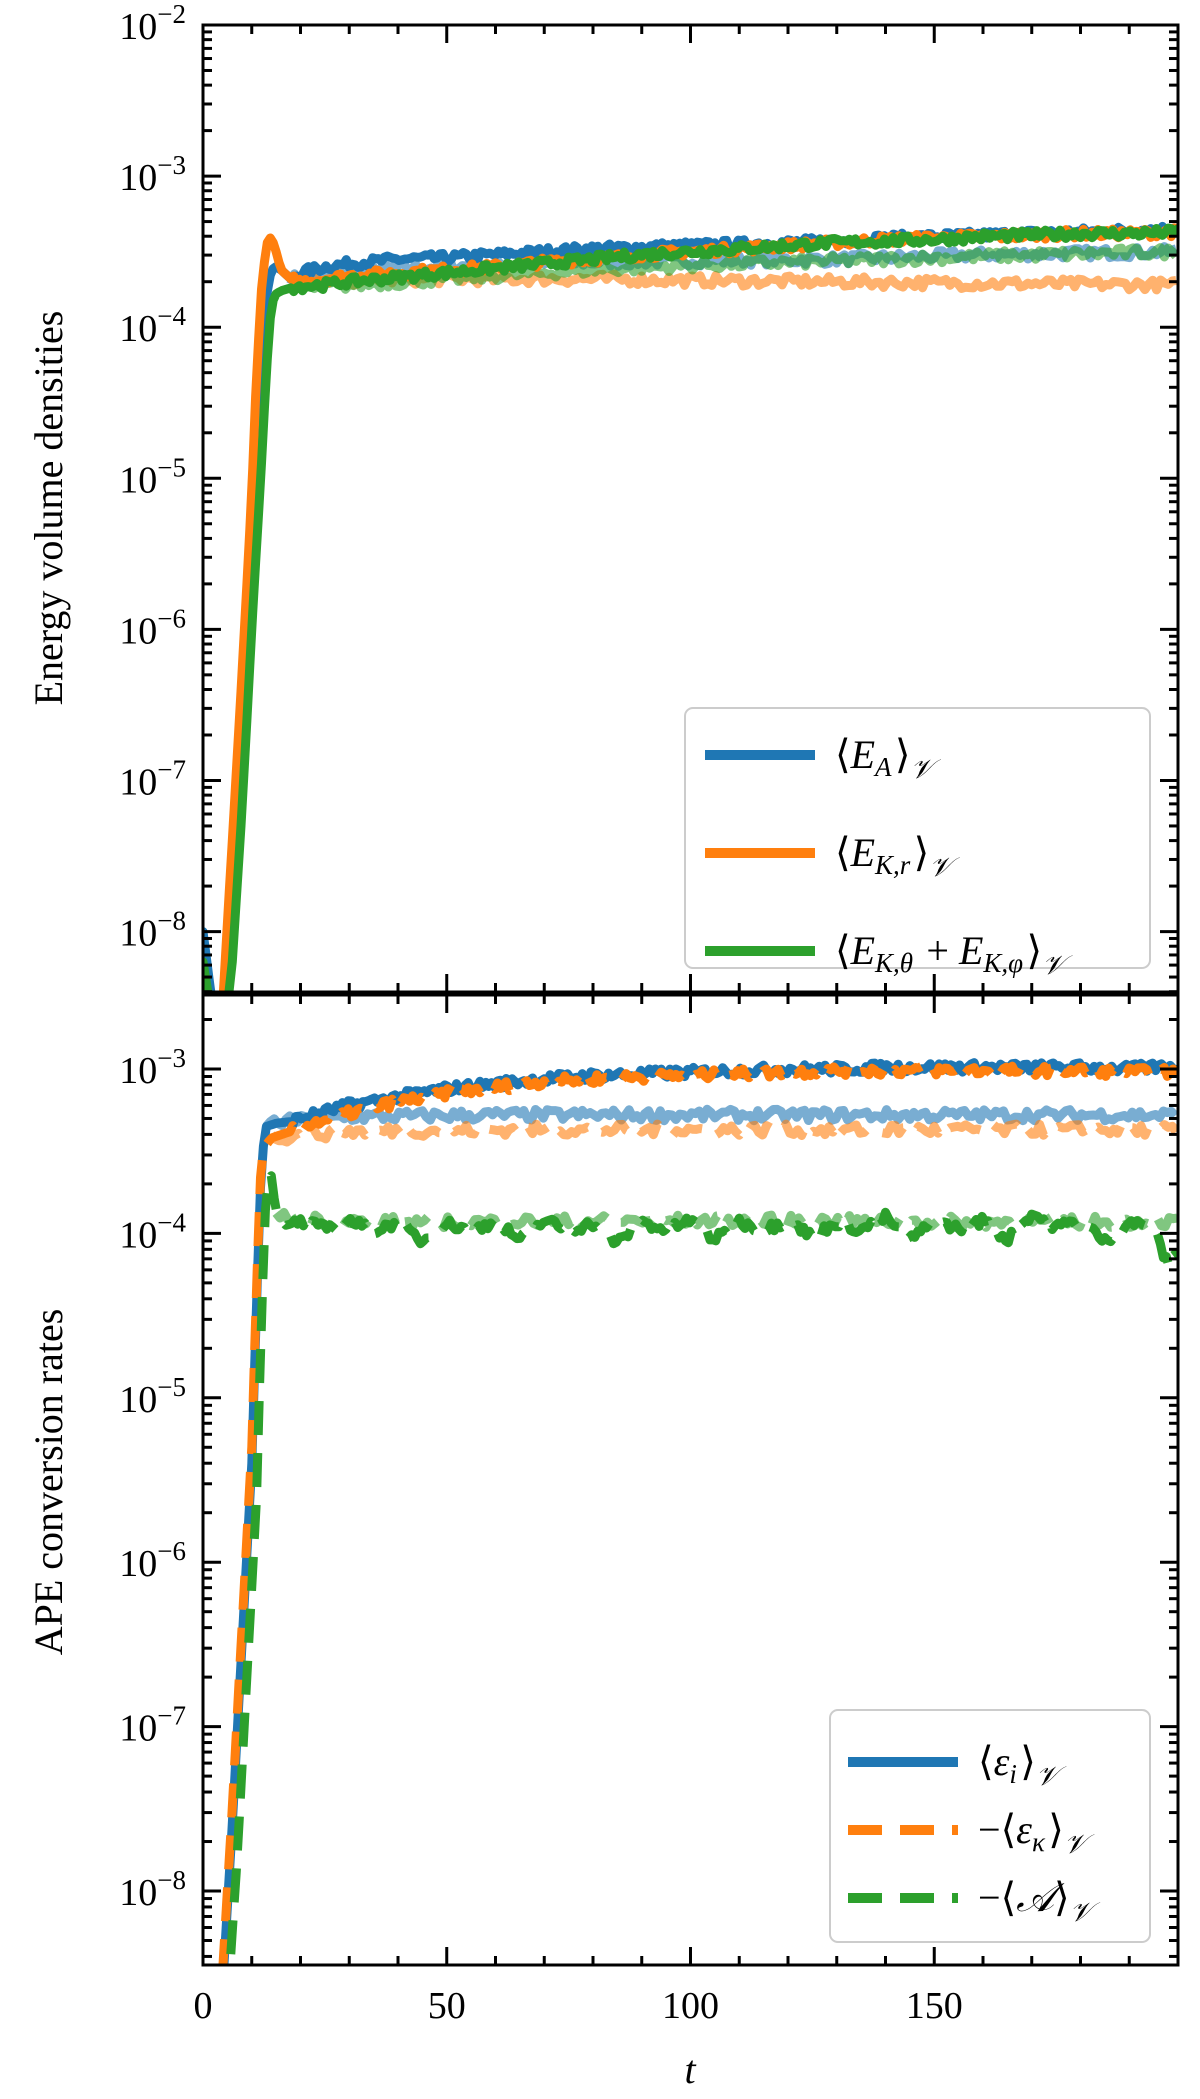 The width and height of the screenshot is (1200, 2099). Describe the element at coordinates (1039, 1901) in the screenshot. I see `legend-entry: −⟨𝒜⟩𝒱` at that location.